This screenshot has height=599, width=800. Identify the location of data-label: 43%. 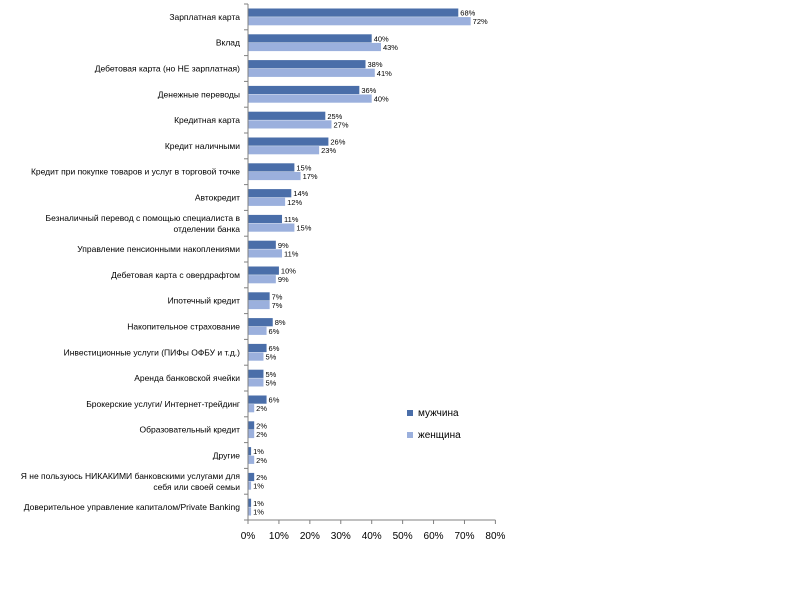
(390, 47).